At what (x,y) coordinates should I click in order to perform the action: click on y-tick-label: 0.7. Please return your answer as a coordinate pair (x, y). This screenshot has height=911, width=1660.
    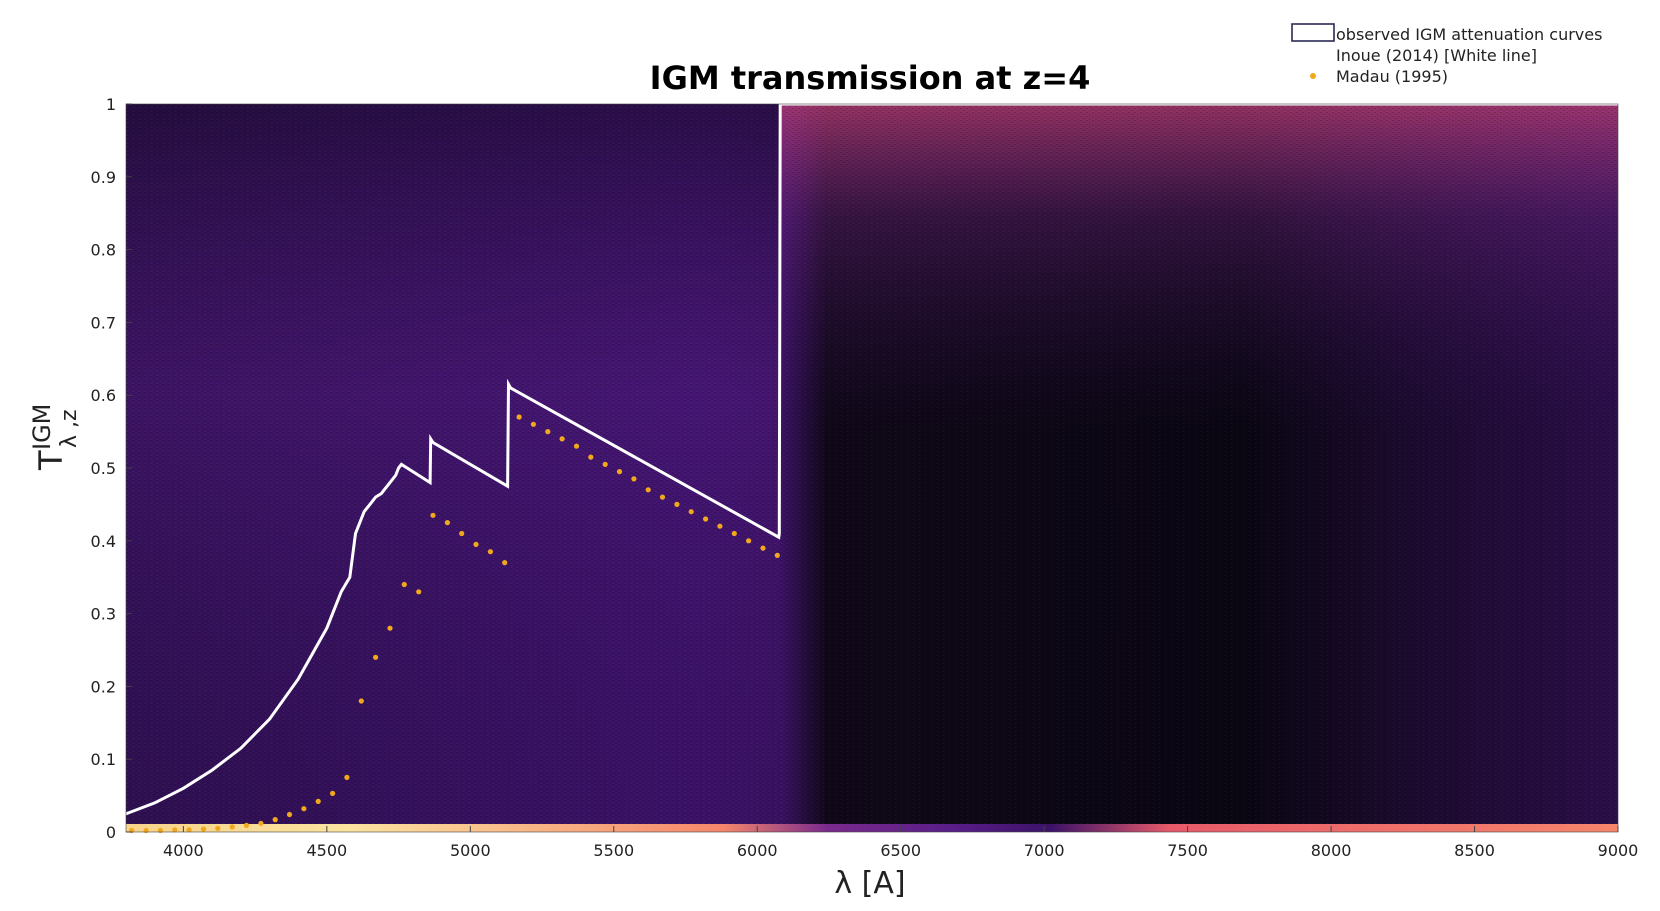
    Looking at the image, I should click on (103, 322).